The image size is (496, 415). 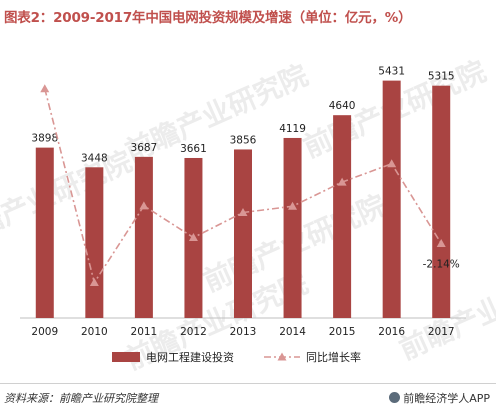 I want to click on x-tick-label: 2013, so click(x=243, y=332).